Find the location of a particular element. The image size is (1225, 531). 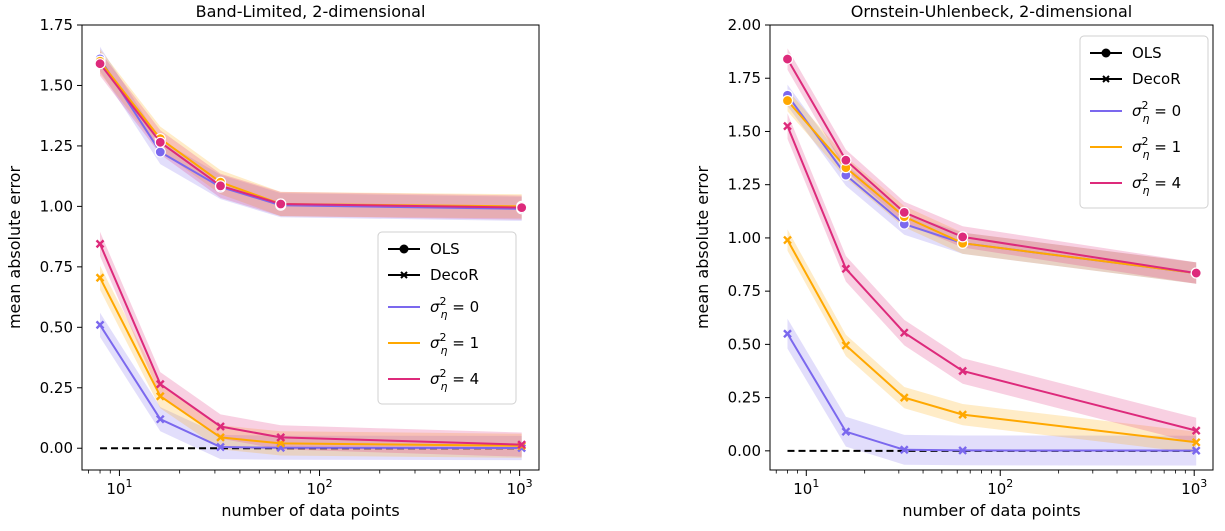

chart-title: Band-Limited, 2-dimensional is located at coordinates (311, 11).